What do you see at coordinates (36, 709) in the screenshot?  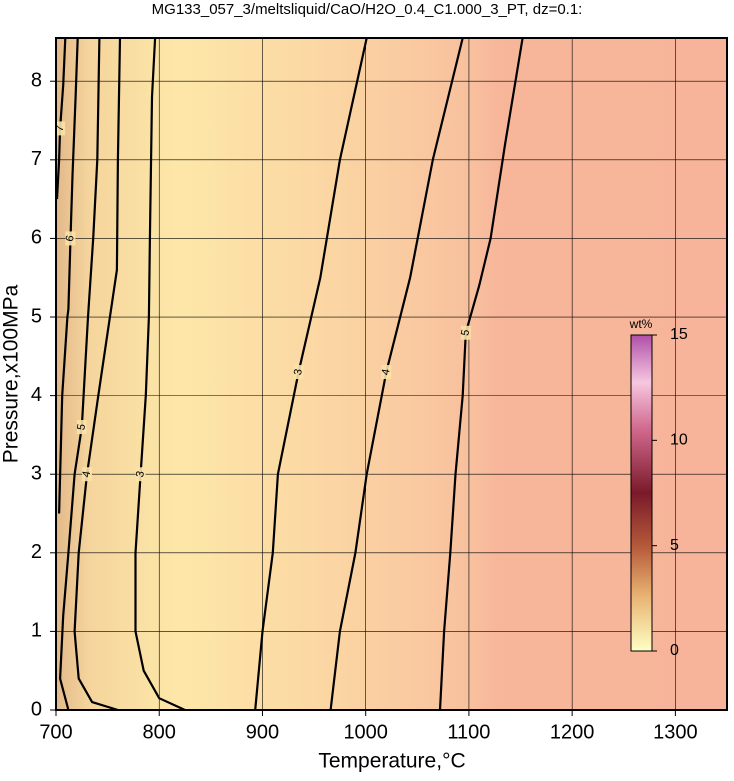 I see `y-tick-label: 0` at bounding box center [36, 709].